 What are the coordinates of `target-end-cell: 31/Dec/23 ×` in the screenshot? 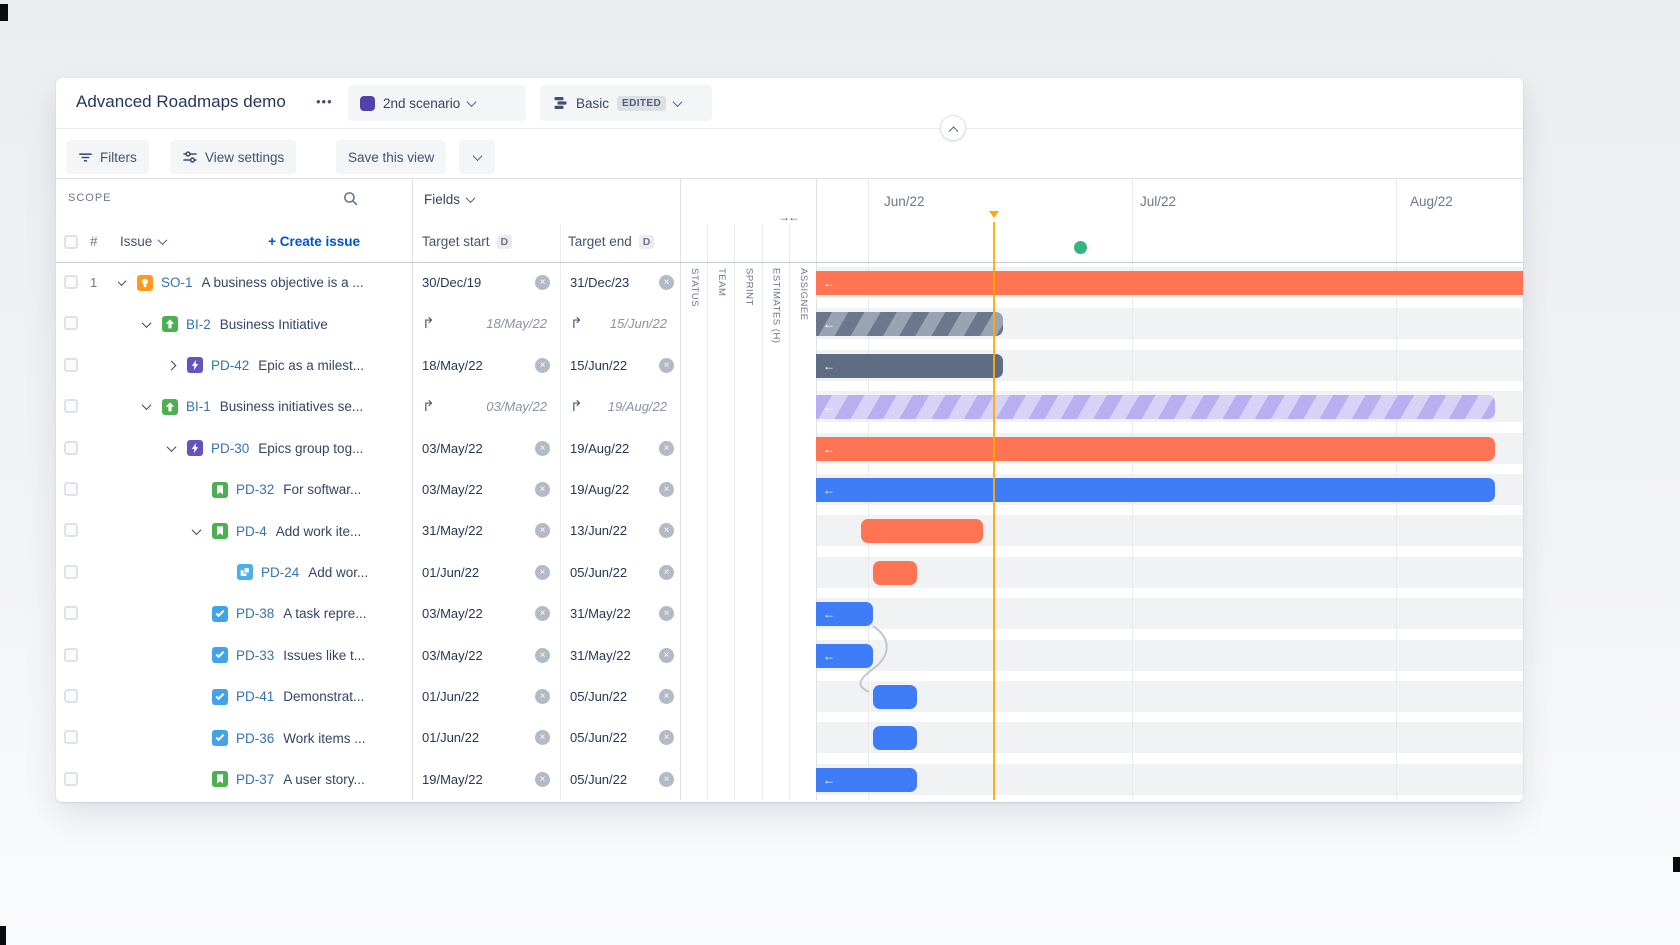 It's located at (620, 282).